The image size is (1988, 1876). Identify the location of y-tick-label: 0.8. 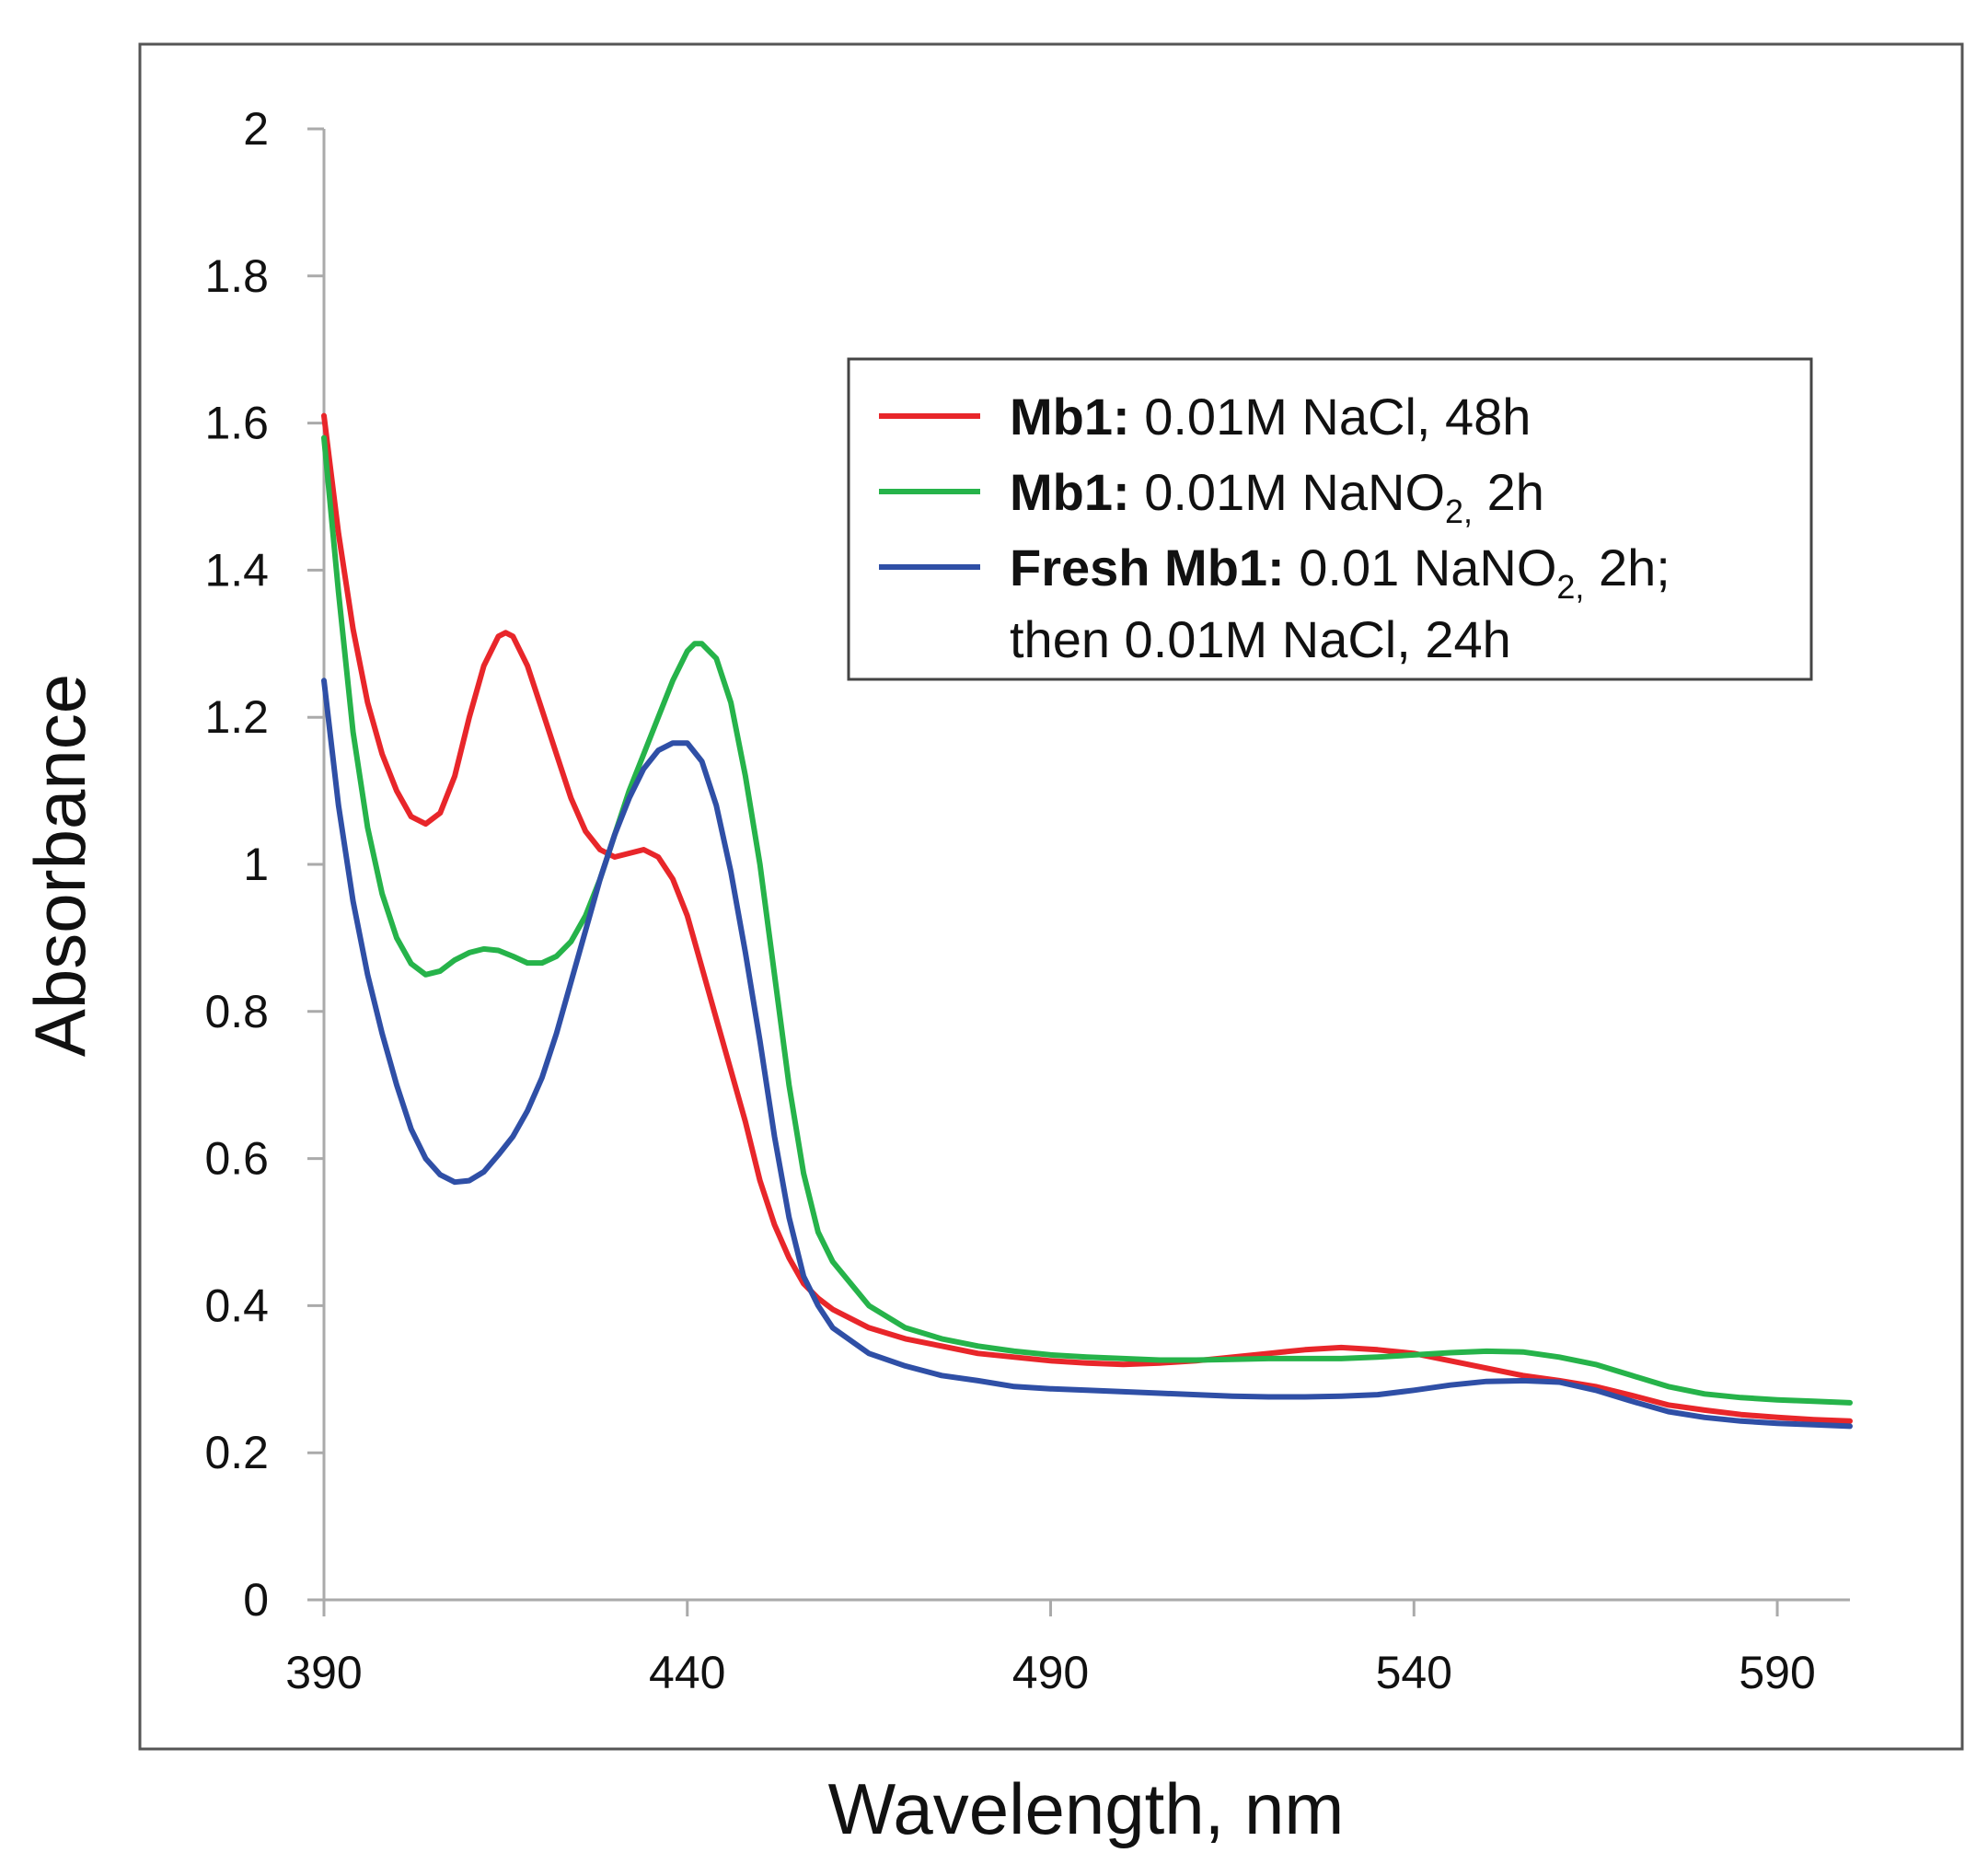
(236, 1011).